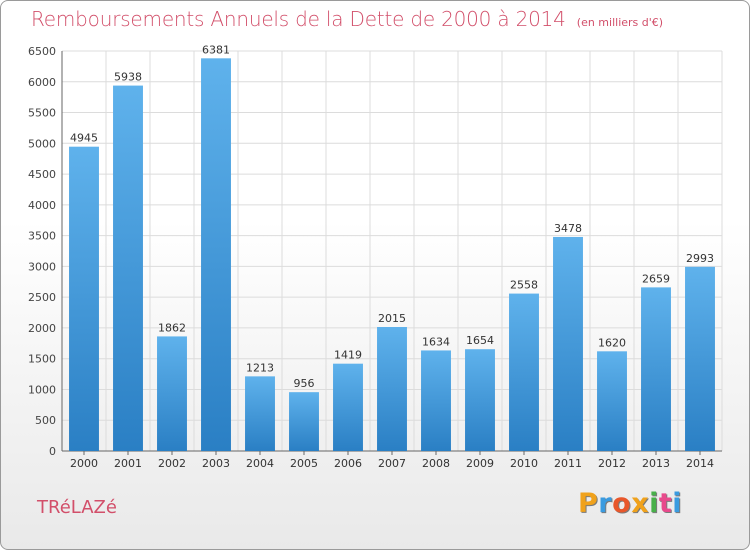 The width and height of the screenshot is (750, 550). What do you see at coordinates (128, 463) in the screenshot?
I see `x-tick-label: 2001` at bounding box center [128, 463].